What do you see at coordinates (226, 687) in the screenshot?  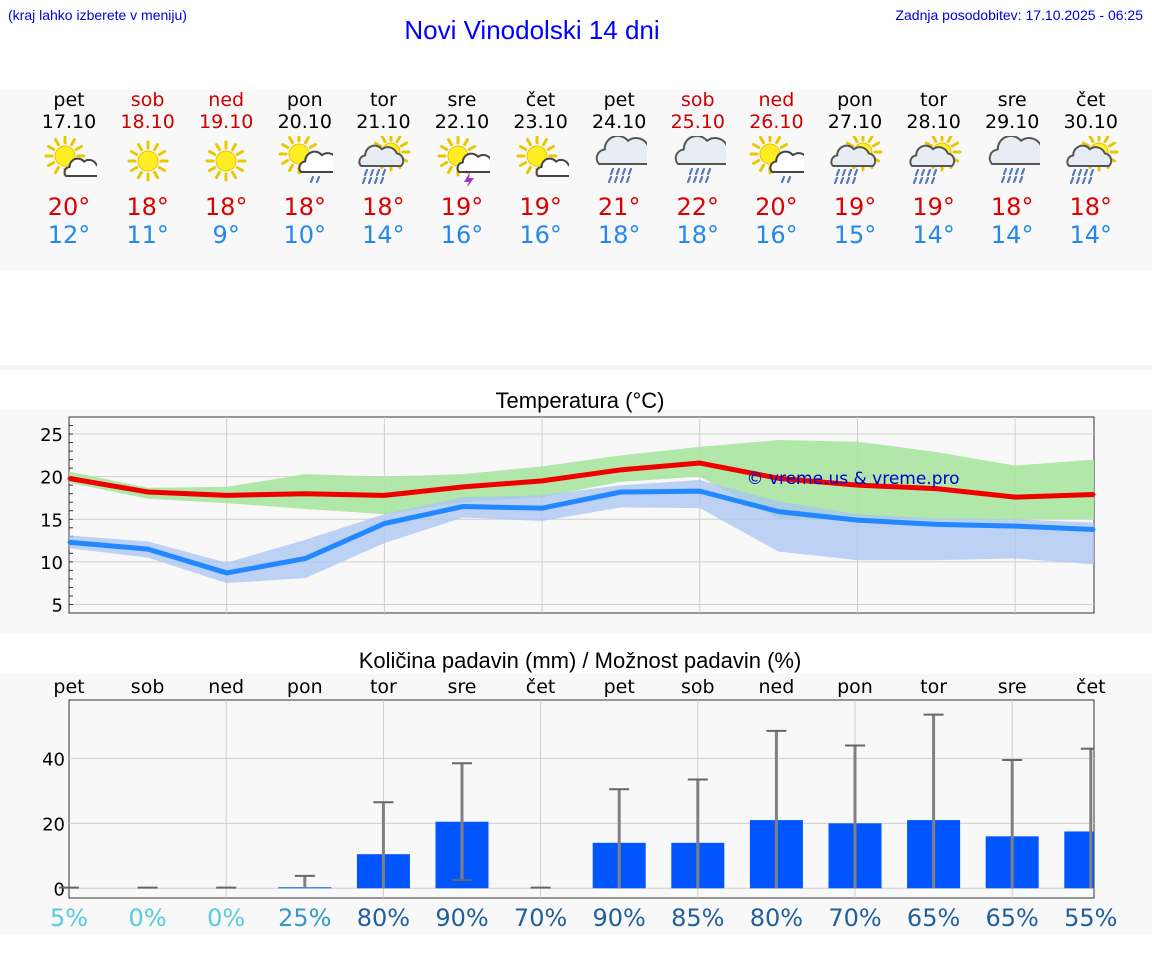 I see `day-label: ned` at bounding box center [226, 687].